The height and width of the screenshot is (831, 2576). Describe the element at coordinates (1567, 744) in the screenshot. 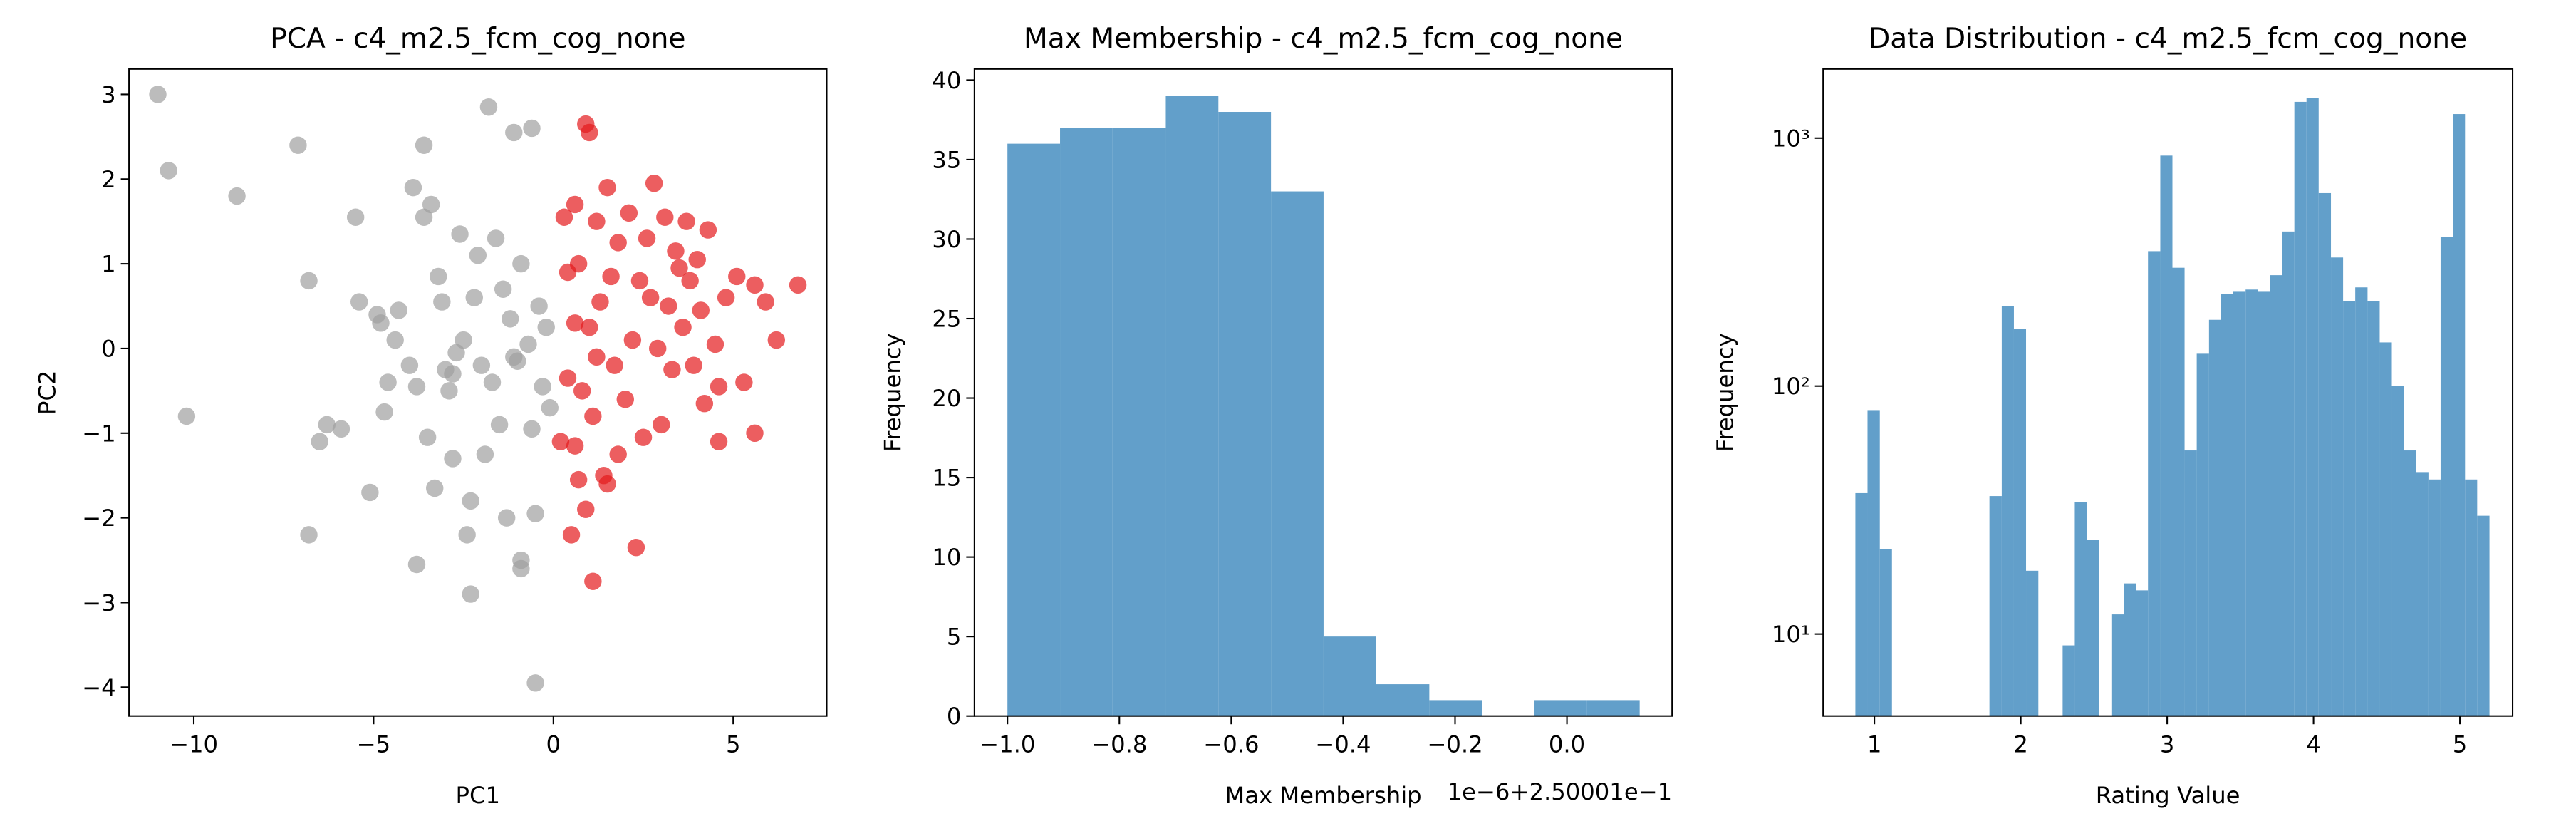

I see `x-tick-label: 0.0` at that location.